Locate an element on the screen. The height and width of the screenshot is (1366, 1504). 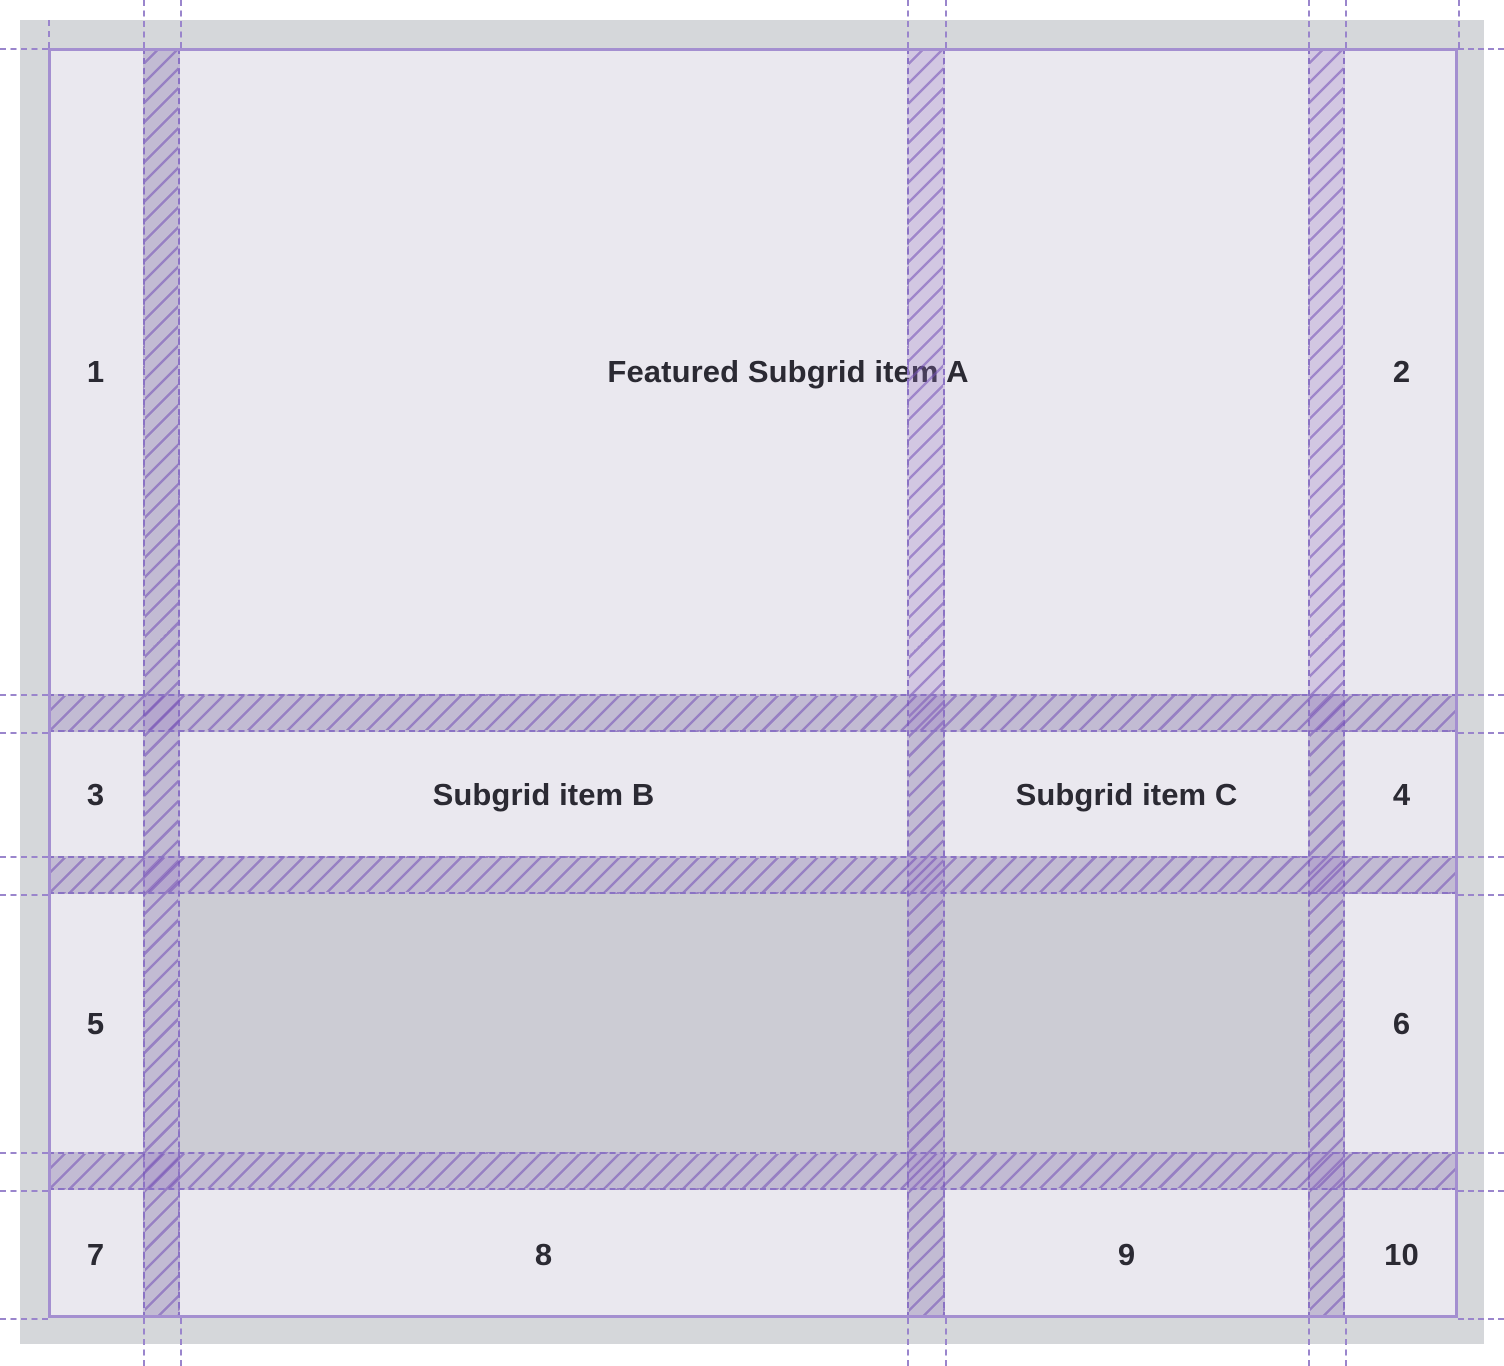
grid-cell-7-label: 7 is located at coordinates (95, 1254).